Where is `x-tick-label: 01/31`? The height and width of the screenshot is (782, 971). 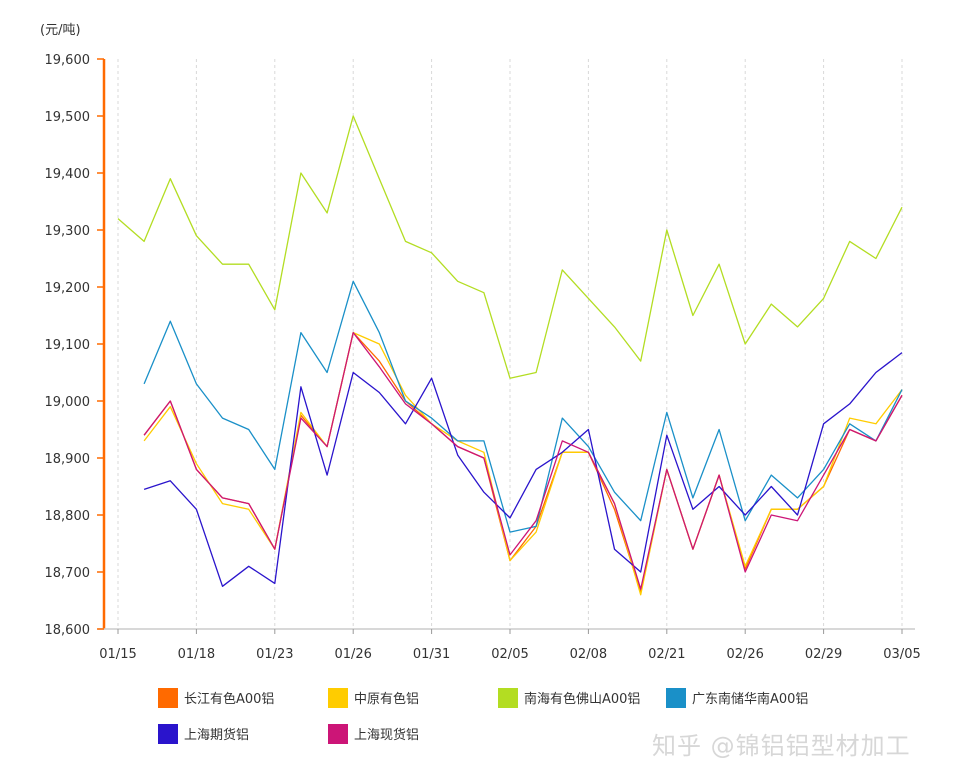 x-tick-label: 01/31 is located at coordinates (431, 654).